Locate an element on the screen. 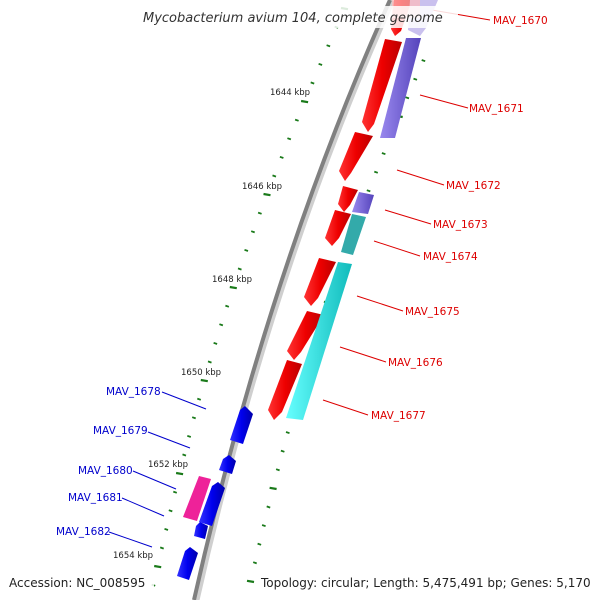 The height and width of the screenshot is (600, 600). cyan-feature-bar is located at coordinates (319, 341).